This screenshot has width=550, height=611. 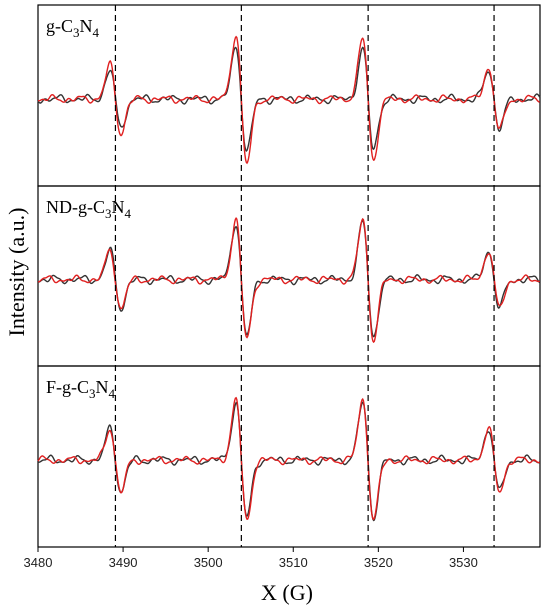 What do you see at coordinates (208, 562) in the screenshot?
I see `x-tick-label: 3500` at bounding box center [208, 562].